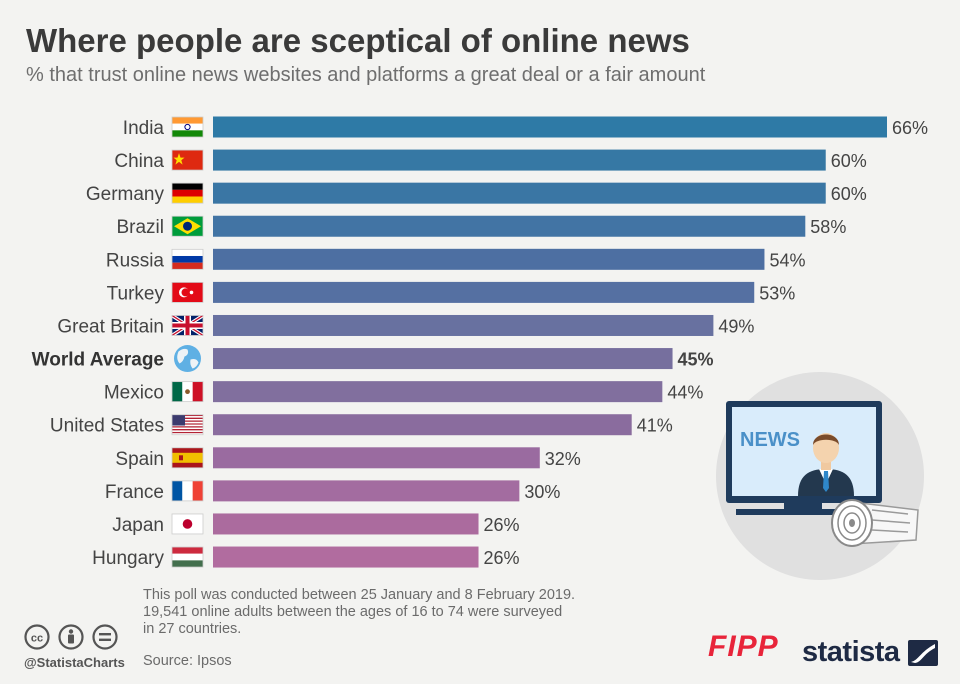  I want to click on value-label: 30%, so click(542, 492).